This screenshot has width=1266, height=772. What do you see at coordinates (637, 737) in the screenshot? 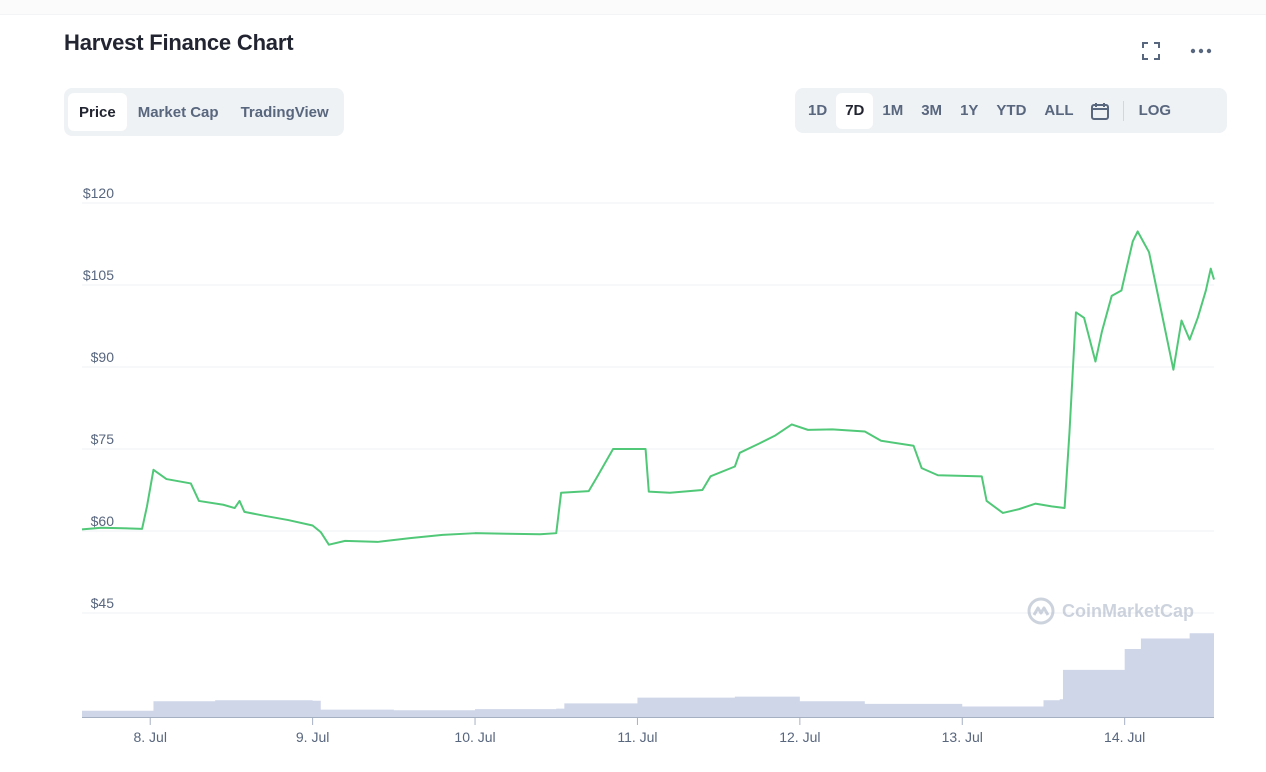
I see `x-tick-label: 11. Jul` at bounding box center [637, 737].